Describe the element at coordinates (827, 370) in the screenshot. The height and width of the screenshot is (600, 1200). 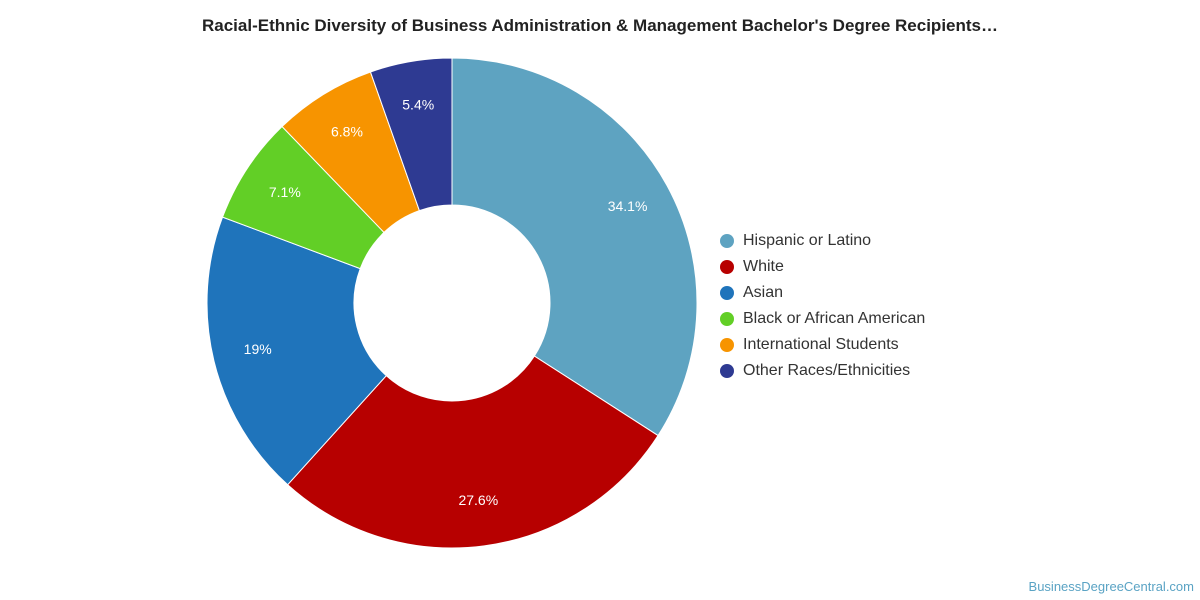
I see `legend-label: Other Races/Ethnicities` at that location.